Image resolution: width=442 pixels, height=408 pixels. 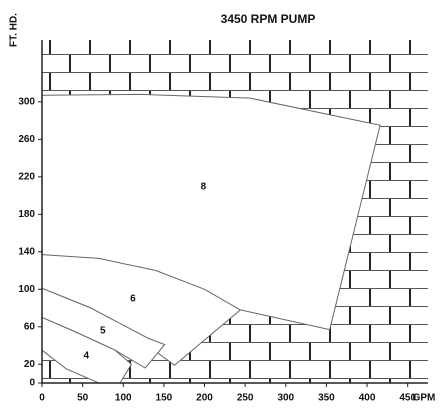 What do you see at coordinates (245, 398) in the screenshot?
I see `x-tick-label: 250` at bounding box center [245, 398].